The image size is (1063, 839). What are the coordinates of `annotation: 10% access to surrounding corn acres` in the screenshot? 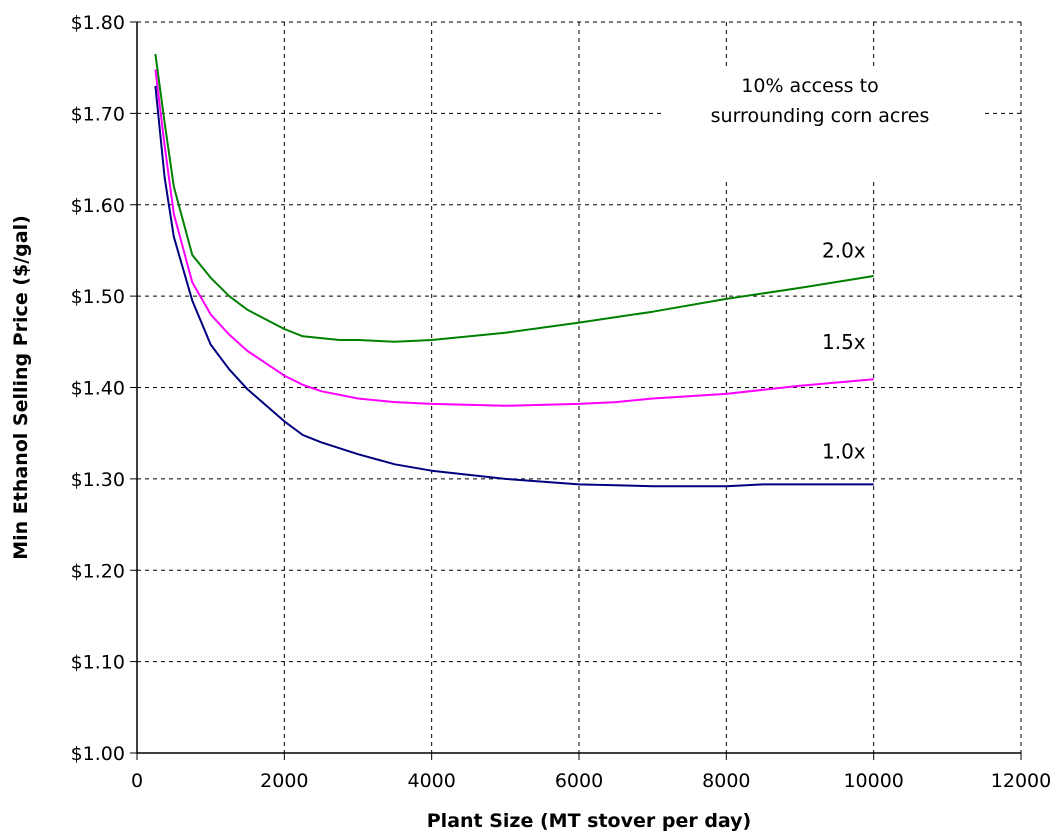 It's located at (822, 124).